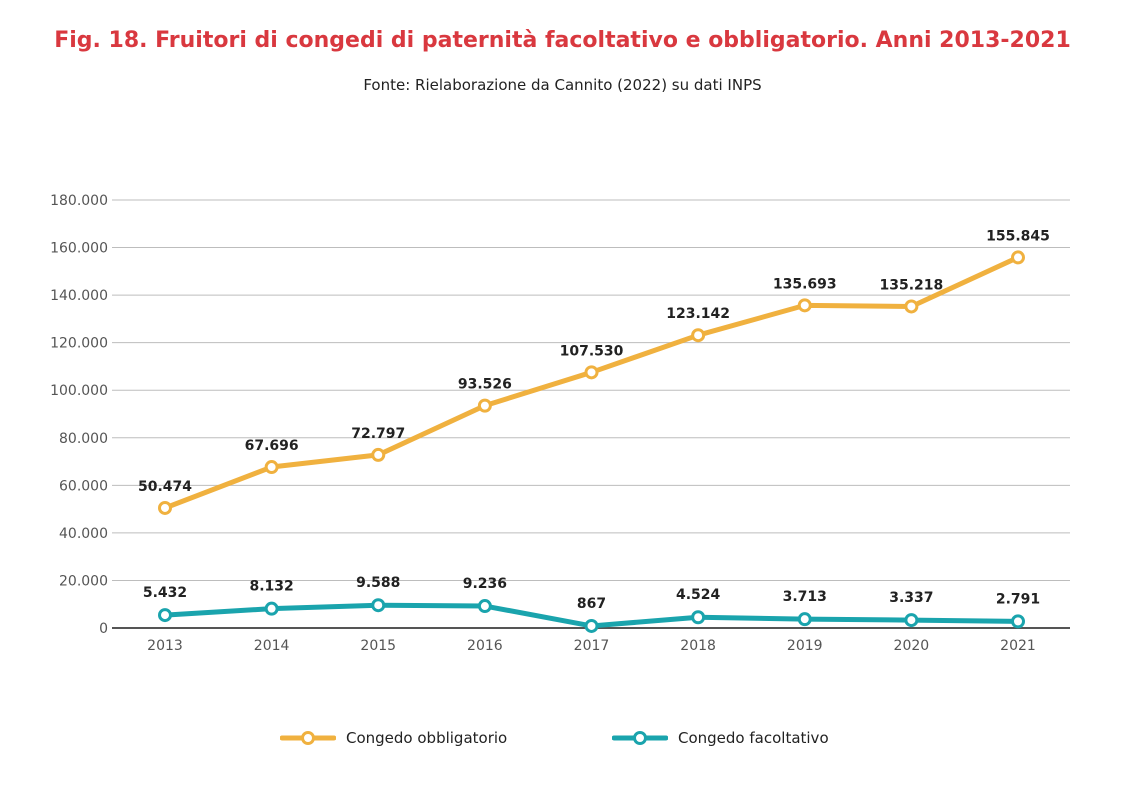  Describe the element at coordinates (83, 581) in the screenshot. I see `y-tick-label: 20.000` at that location.